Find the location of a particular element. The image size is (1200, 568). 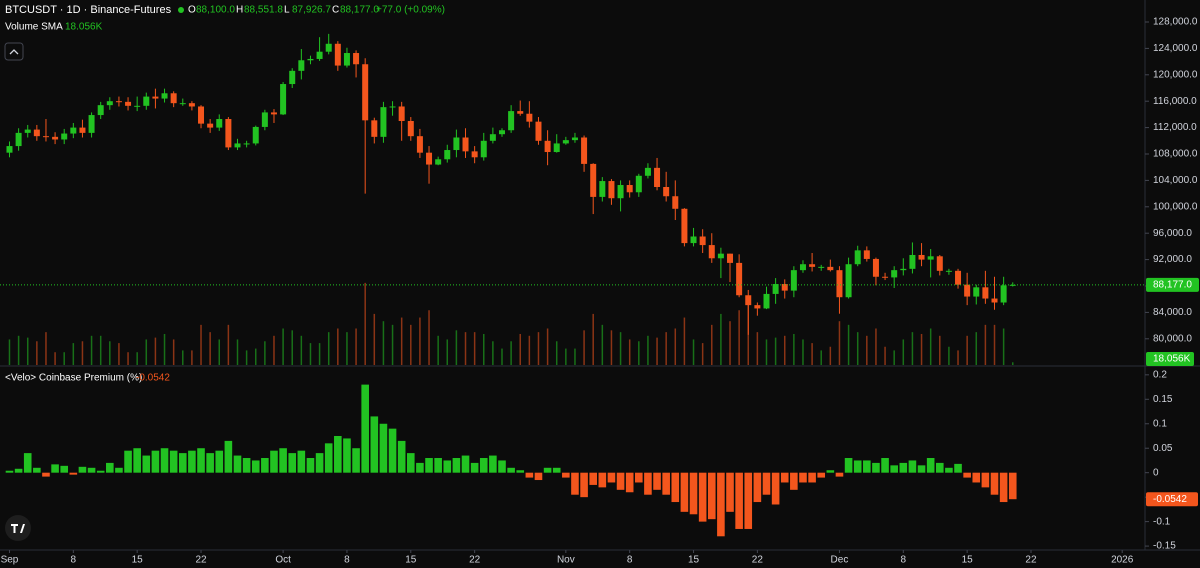

collapse-button is located at coordinates (14, 51).